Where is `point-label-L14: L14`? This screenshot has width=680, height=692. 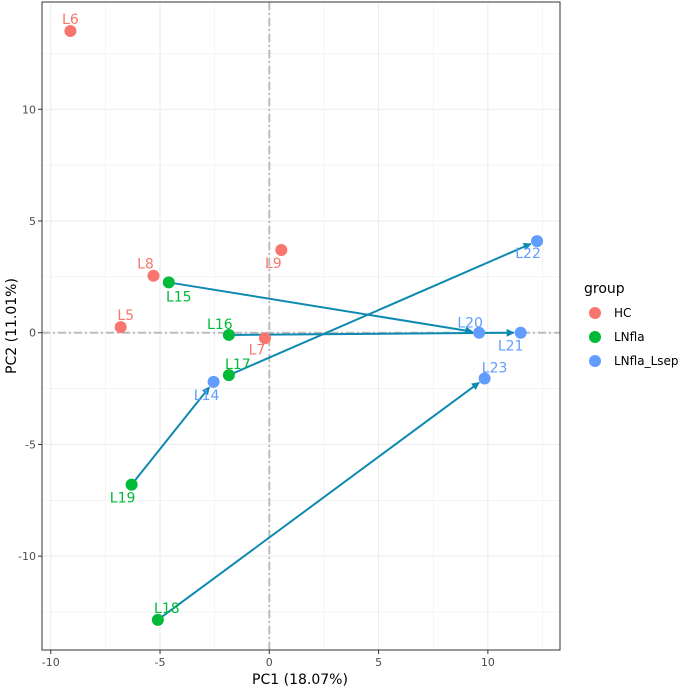
point-label-L14: L14 is located at coordinates (207, 396).